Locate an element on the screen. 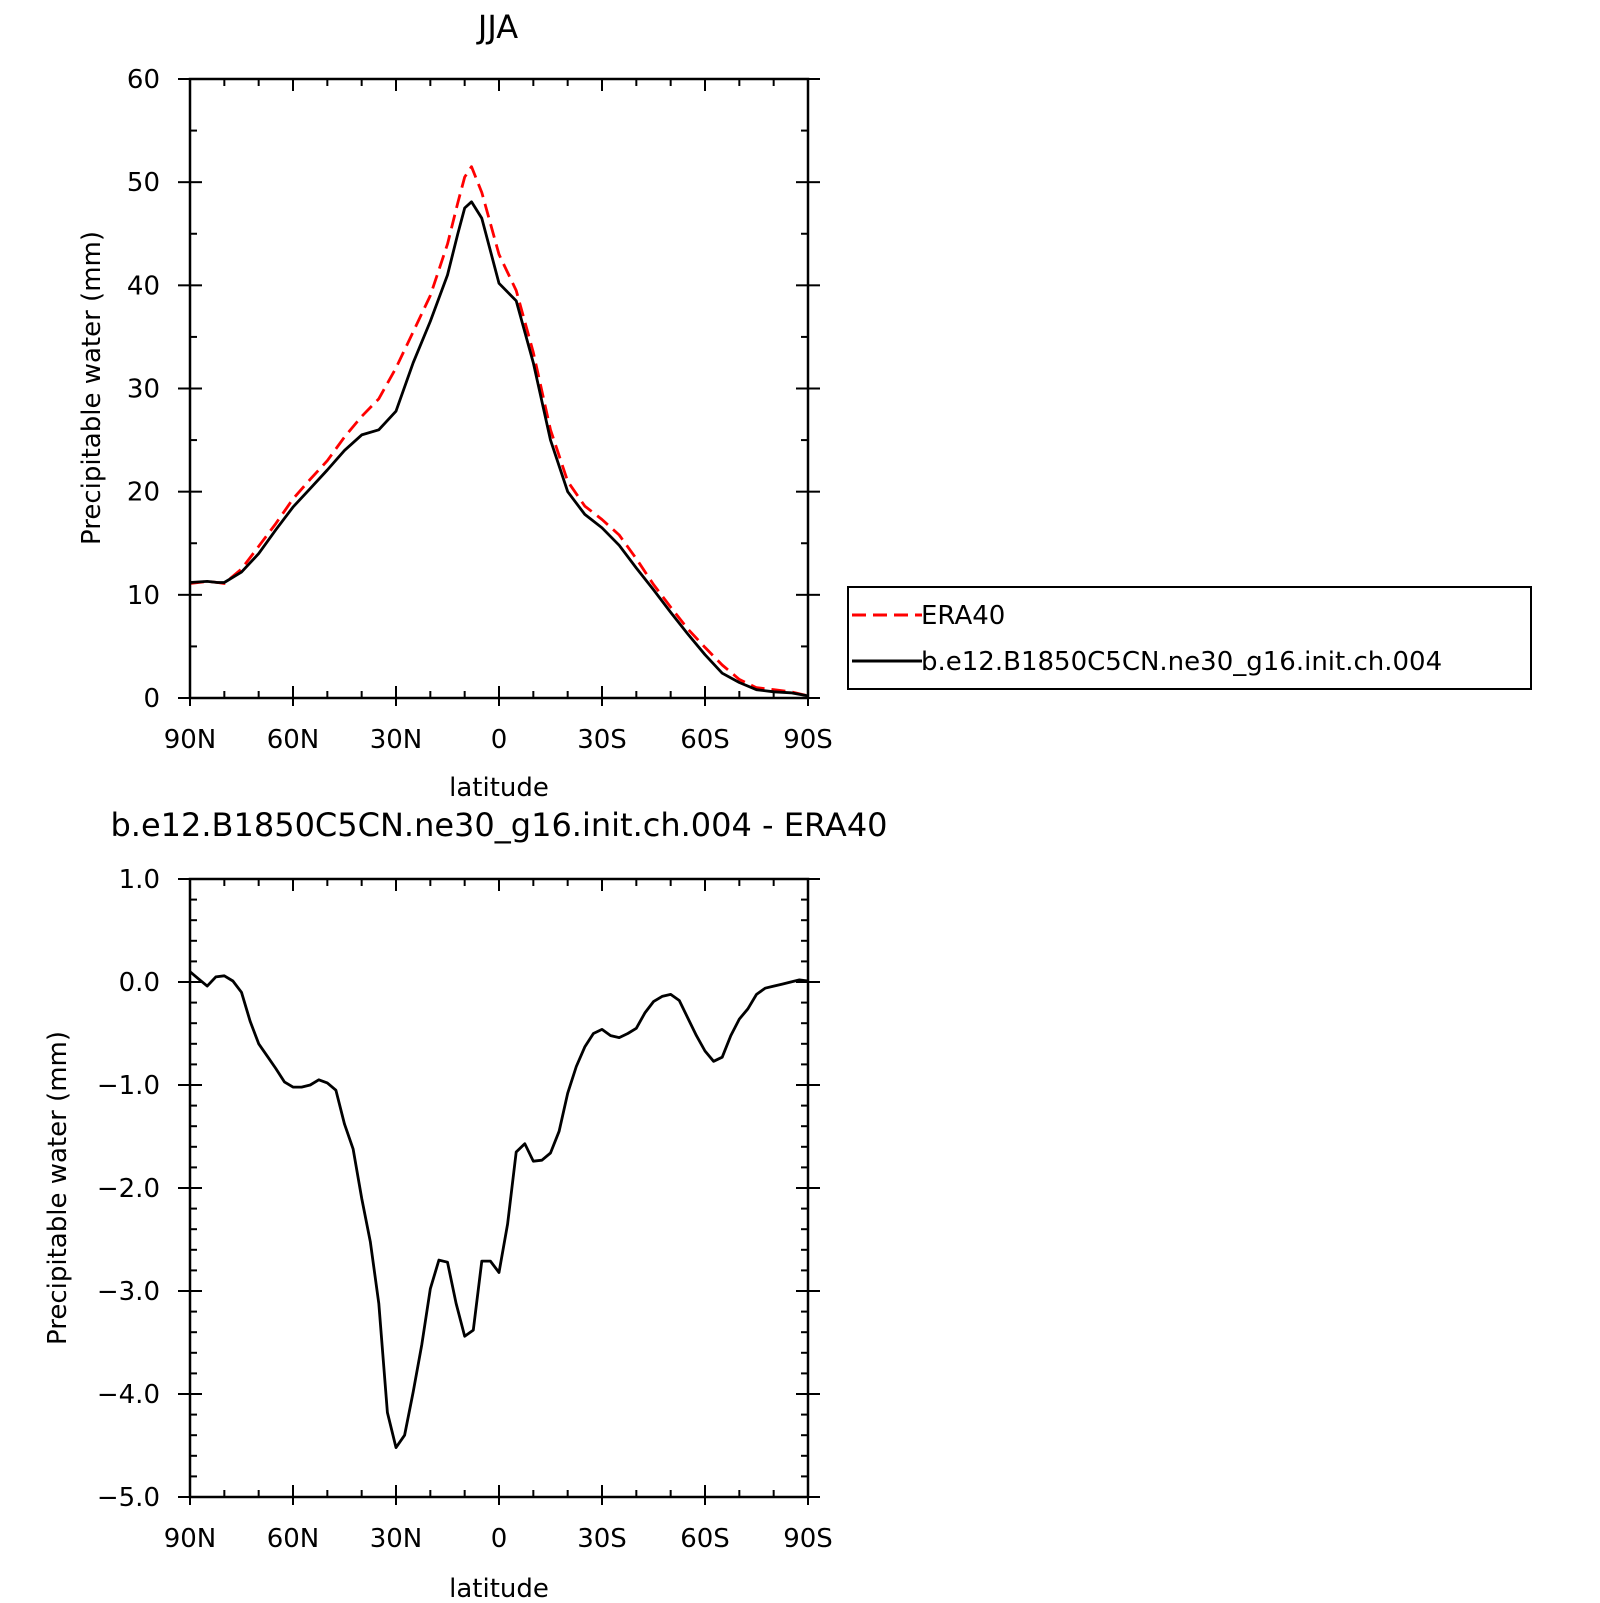 This screenshot has height=1603, width=1600. difference-y-tick-labels: 1.0 0.0 −1.0 −2.0 −3.0 −4.0 −5.0 is located at coordinates (128, 1189).